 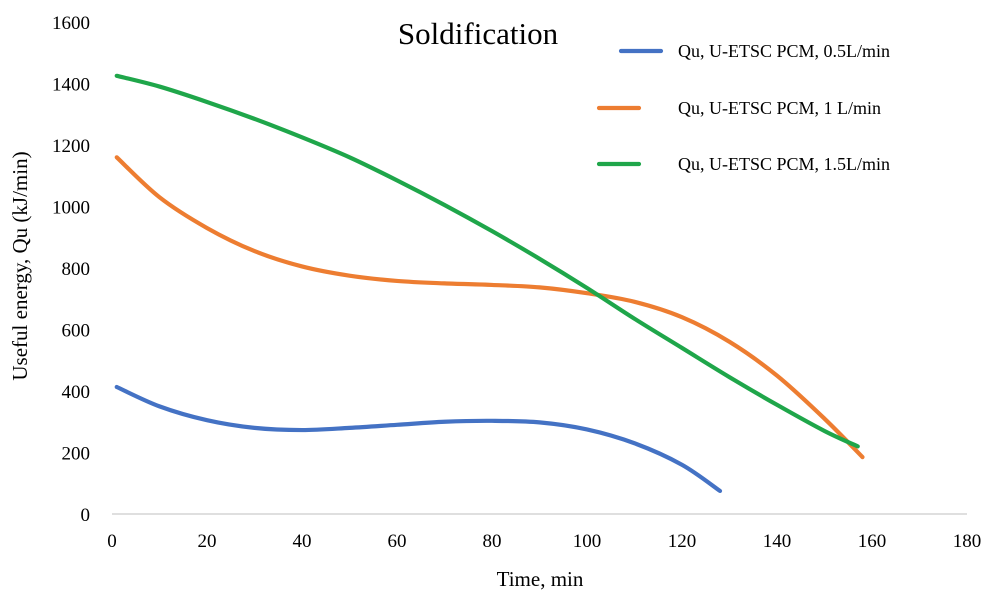 What do you see at coordinates (872, 541) in the screenshot?
I see `x-tick-label: 160` at bounding box center [872, 541].